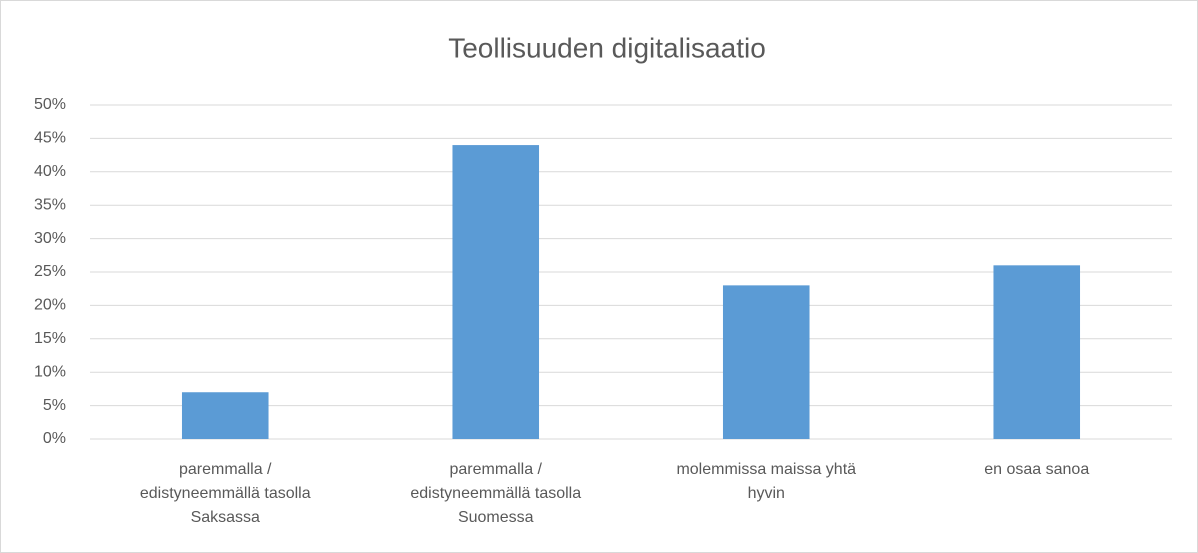  What do you see at coordinates (50, 305) in the screenshot?
I see `y-tick-label: 20%` at bounding box center [50, 305].